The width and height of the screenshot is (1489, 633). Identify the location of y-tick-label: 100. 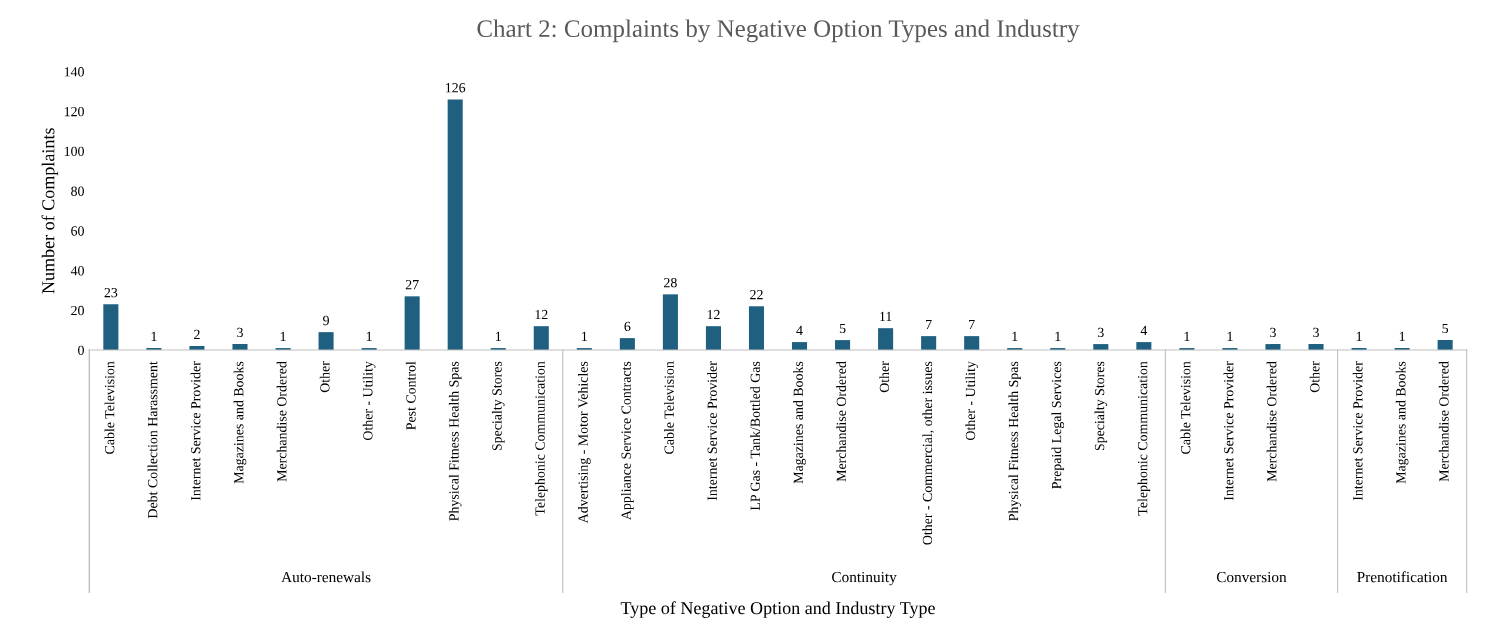
(74, 151).